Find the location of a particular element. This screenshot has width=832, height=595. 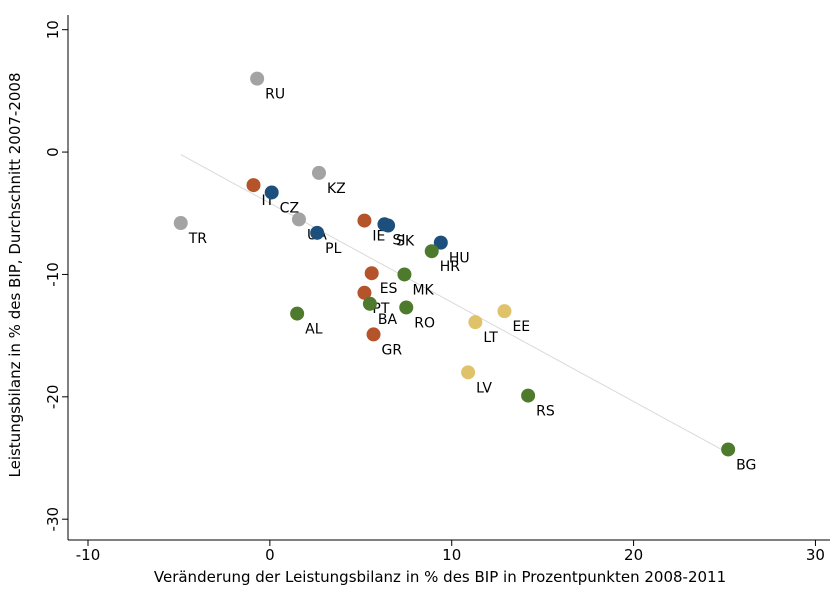

point-label: BG is located at coordinates (746, 465).